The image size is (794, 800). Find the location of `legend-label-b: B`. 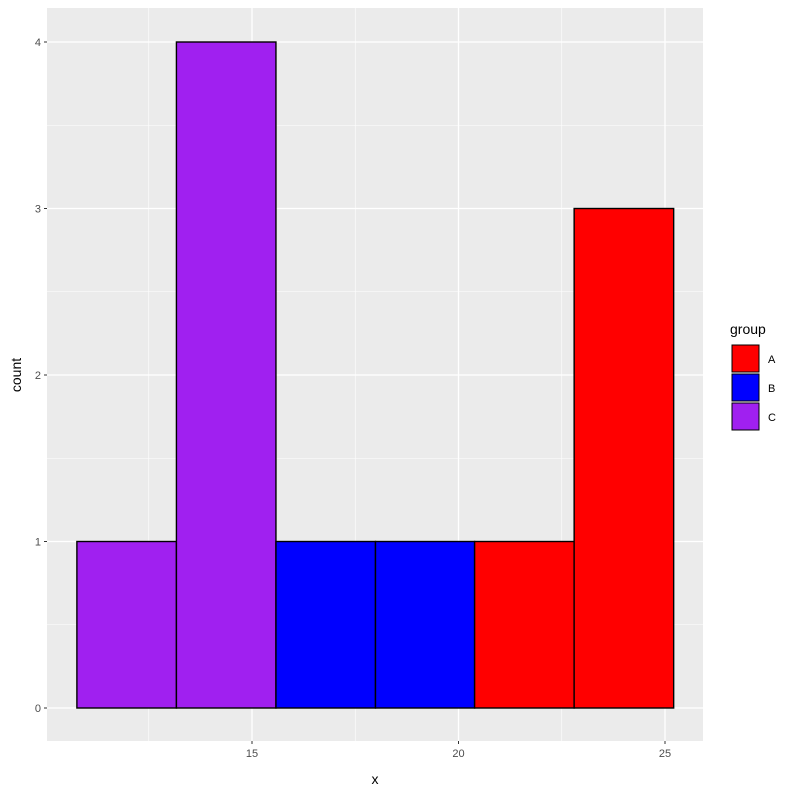

legend-label-b: B is located at coordinates (771, 389).